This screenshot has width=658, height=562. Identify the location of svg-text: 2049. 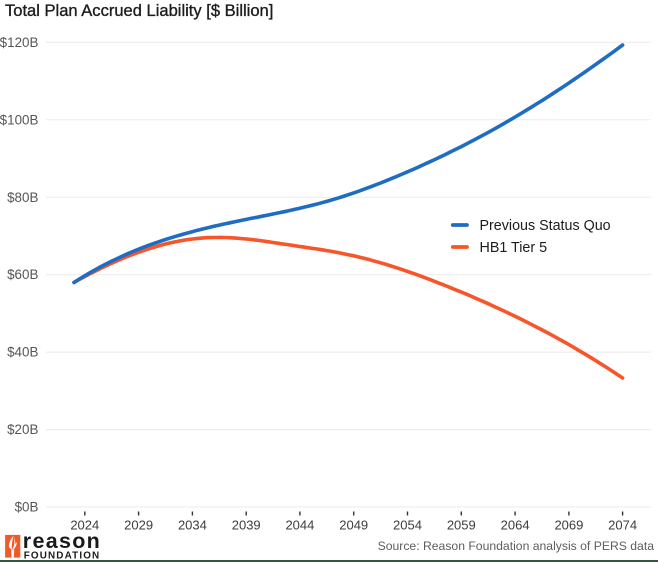
(353, 525).